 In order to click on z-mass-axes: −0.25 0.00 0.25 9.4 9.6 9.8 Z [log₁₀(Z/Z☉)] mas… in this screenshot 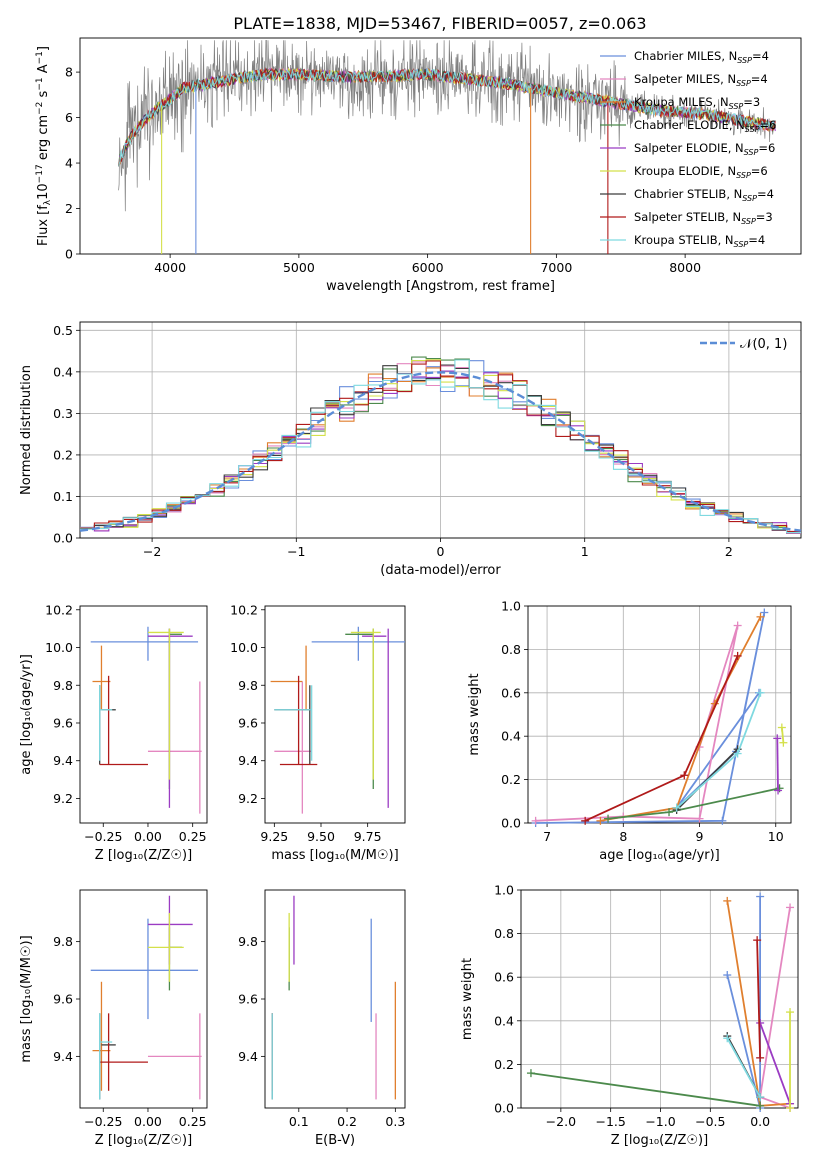, I will do `click(113, 1018)`.